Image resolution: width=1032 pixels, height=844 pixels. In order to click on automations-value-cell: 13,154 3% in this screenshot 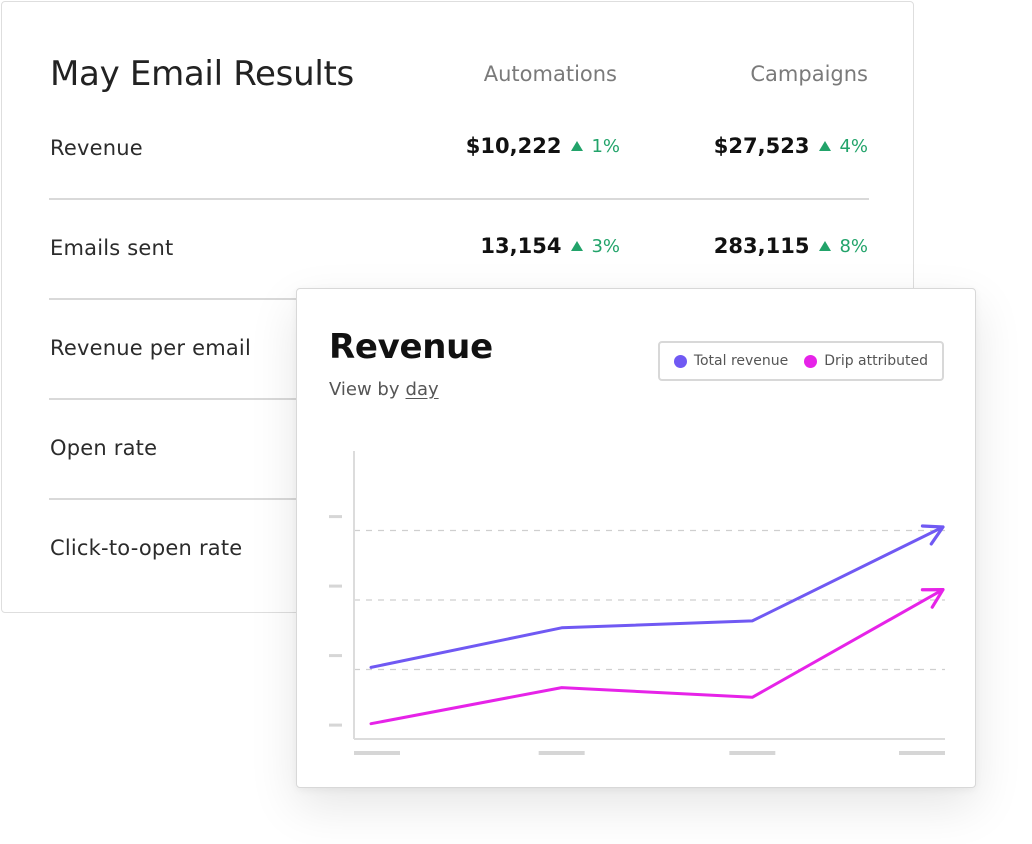, I will do `click(550, 246)`.